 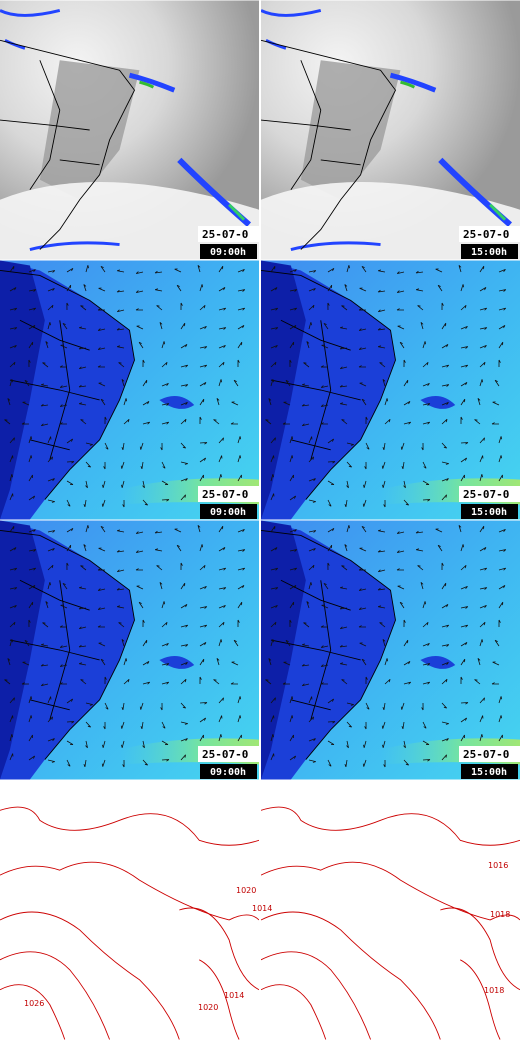 What do you see at coordinates (129, 650) in the screenshot?
I see `wind-map` at bounding box center [129, 650].